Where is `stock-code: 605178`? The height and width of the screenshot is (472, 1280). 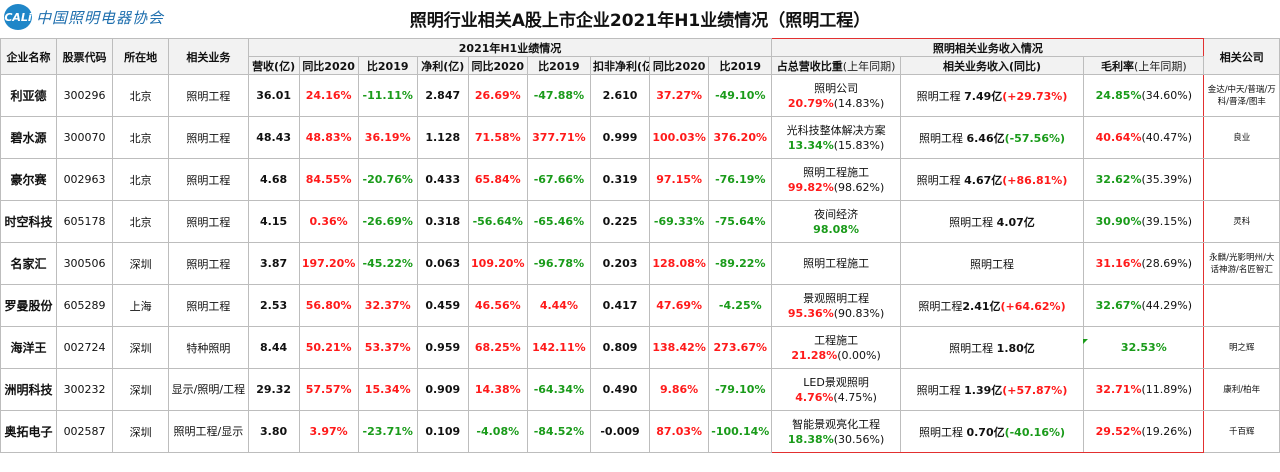 stock-code: 605178 is located at coordinates (85, 221).